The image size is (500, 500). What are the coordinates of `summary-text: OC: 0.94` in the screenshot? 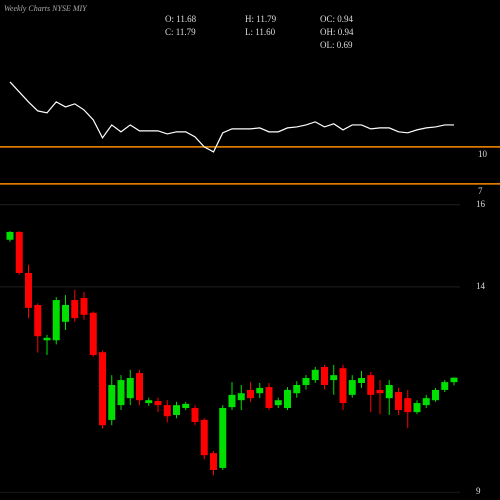 It's located at (337, 19).